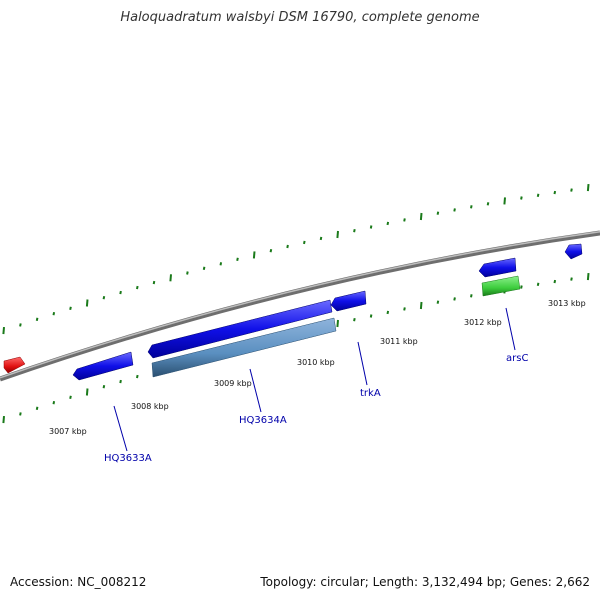 The image size is (600, 600). Describe the element at coordinates (348, 301) in the screenshot. I see `gene-trkA` at that location.